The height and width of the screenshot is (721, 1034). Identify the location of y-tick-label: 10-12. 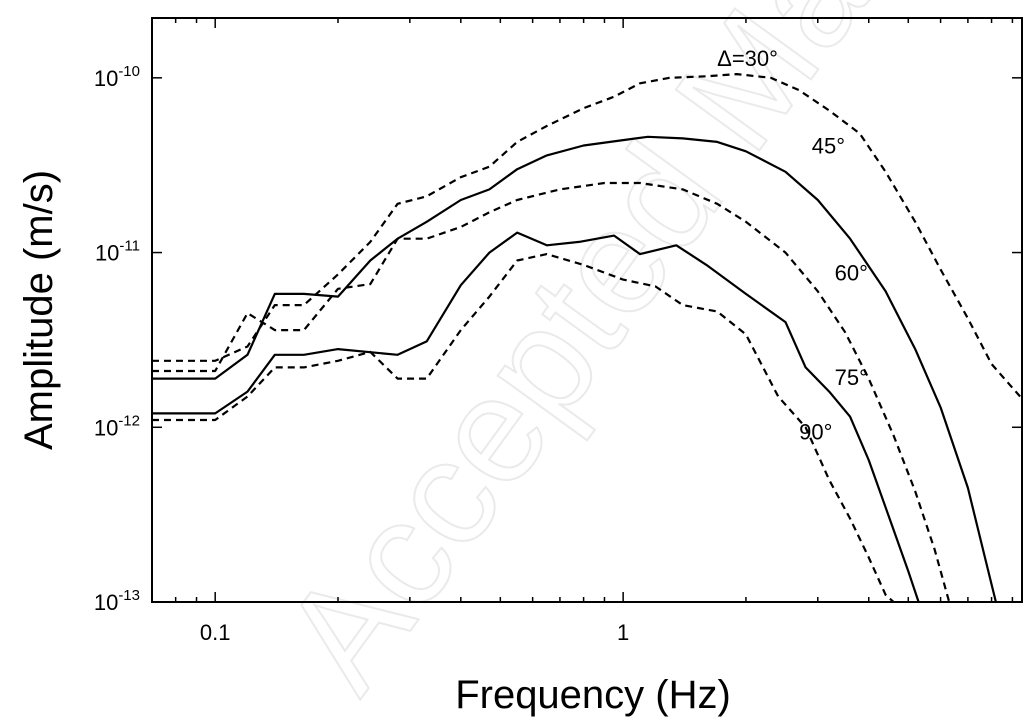
(117, 426).